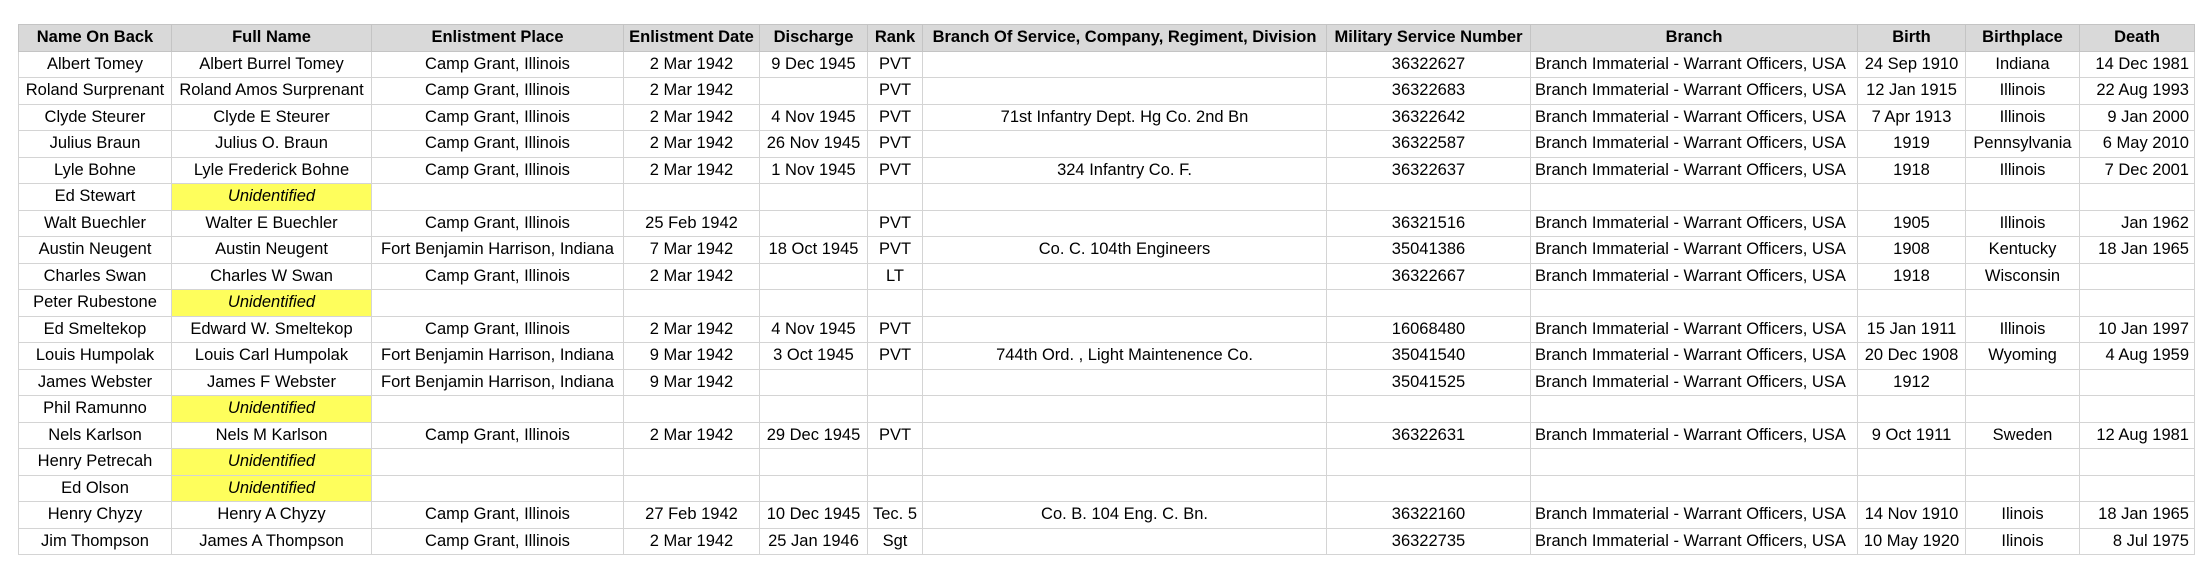  What do you see at coordinates (1428, 223) in the screenshot?
I see `table-cell: 36321516` at bounding box center [1428, 223].